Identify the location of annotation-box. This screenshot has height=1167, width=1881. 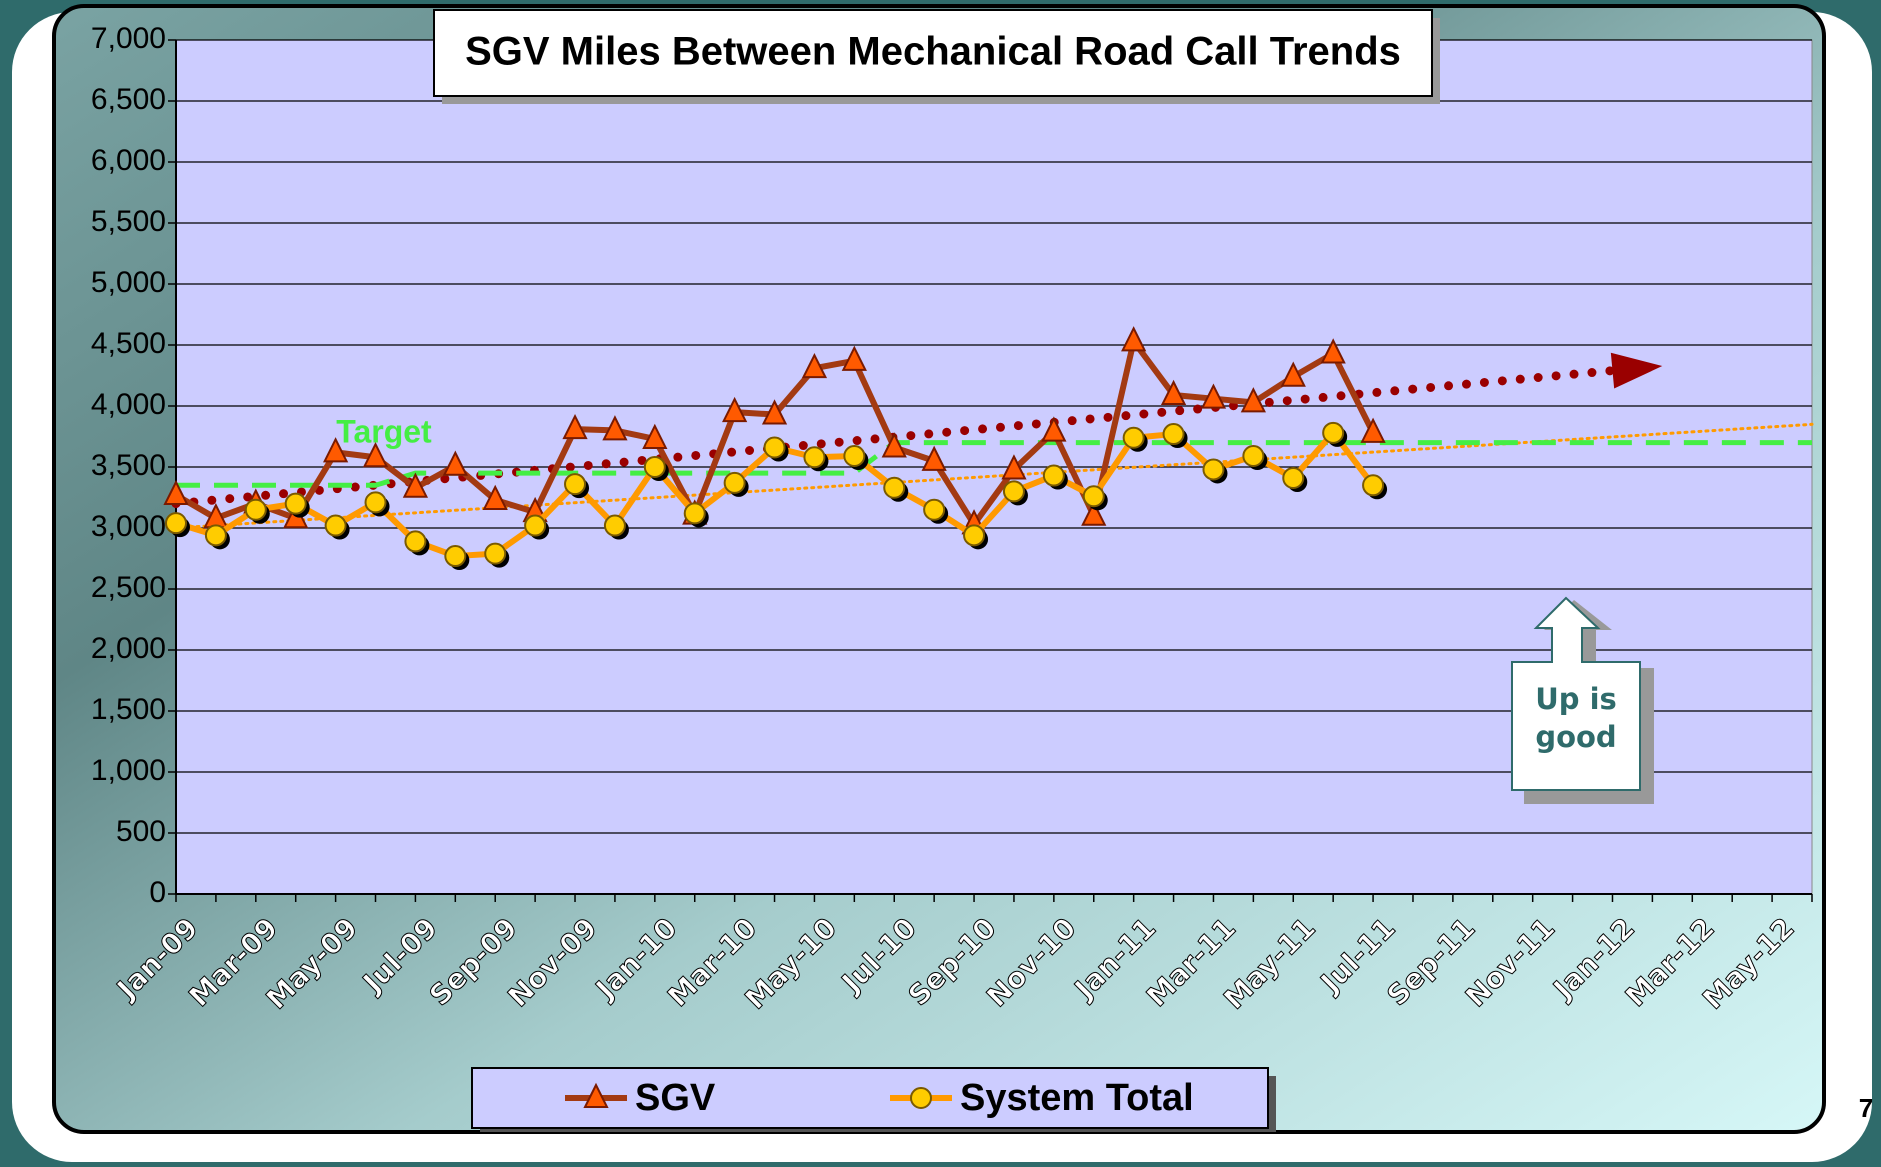
(1576, 693).